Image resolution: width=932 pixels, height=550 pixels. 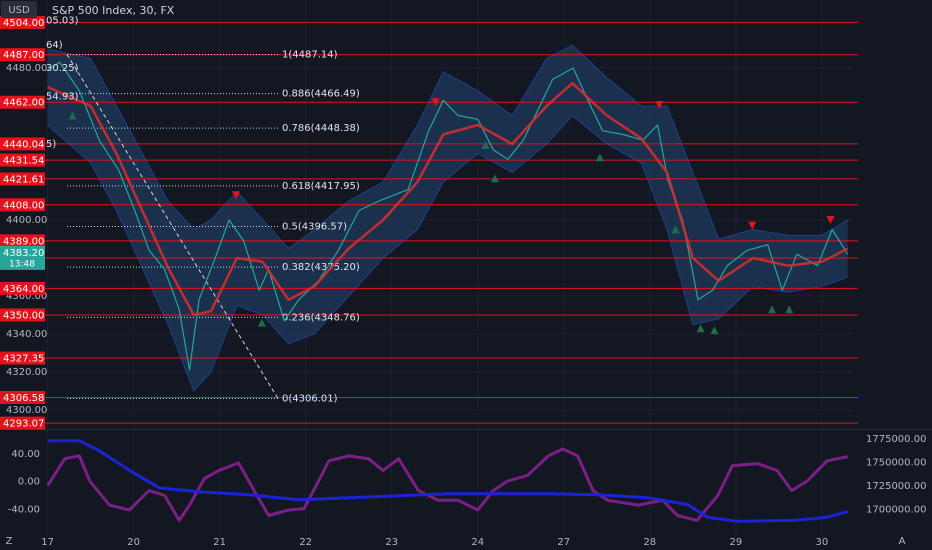 What do you see at coordinates (26, 296) in the screenshot?
I see `y-tick-label: 4360.00` at bounding box center [26, 296].